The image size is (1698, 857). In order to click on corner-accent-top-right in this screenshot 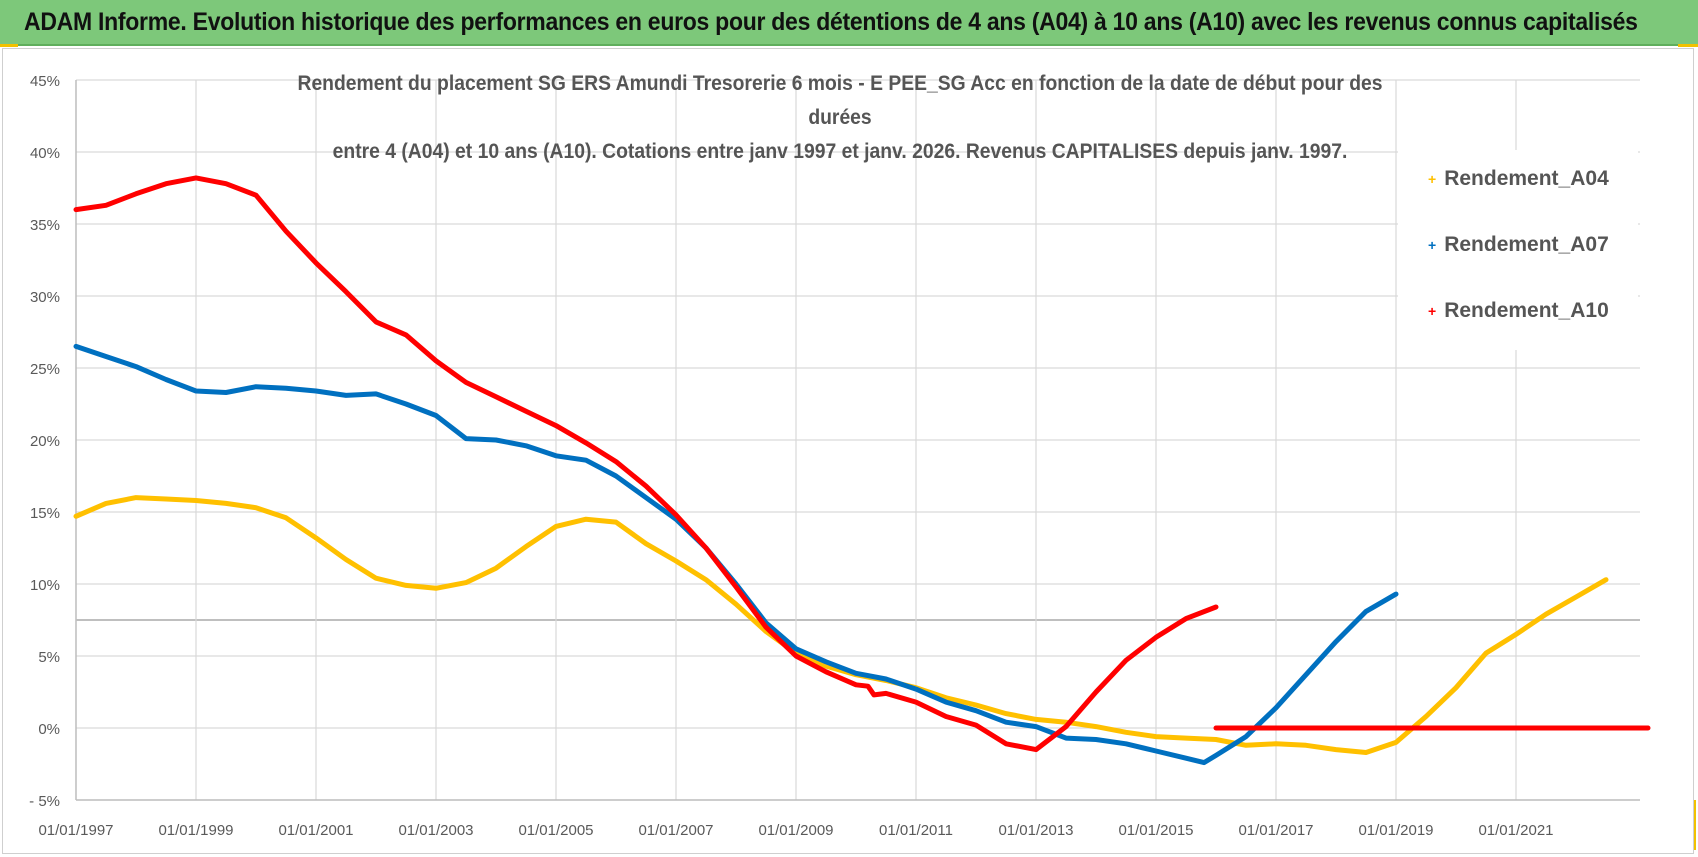, I will do `click(1688, 45)`.